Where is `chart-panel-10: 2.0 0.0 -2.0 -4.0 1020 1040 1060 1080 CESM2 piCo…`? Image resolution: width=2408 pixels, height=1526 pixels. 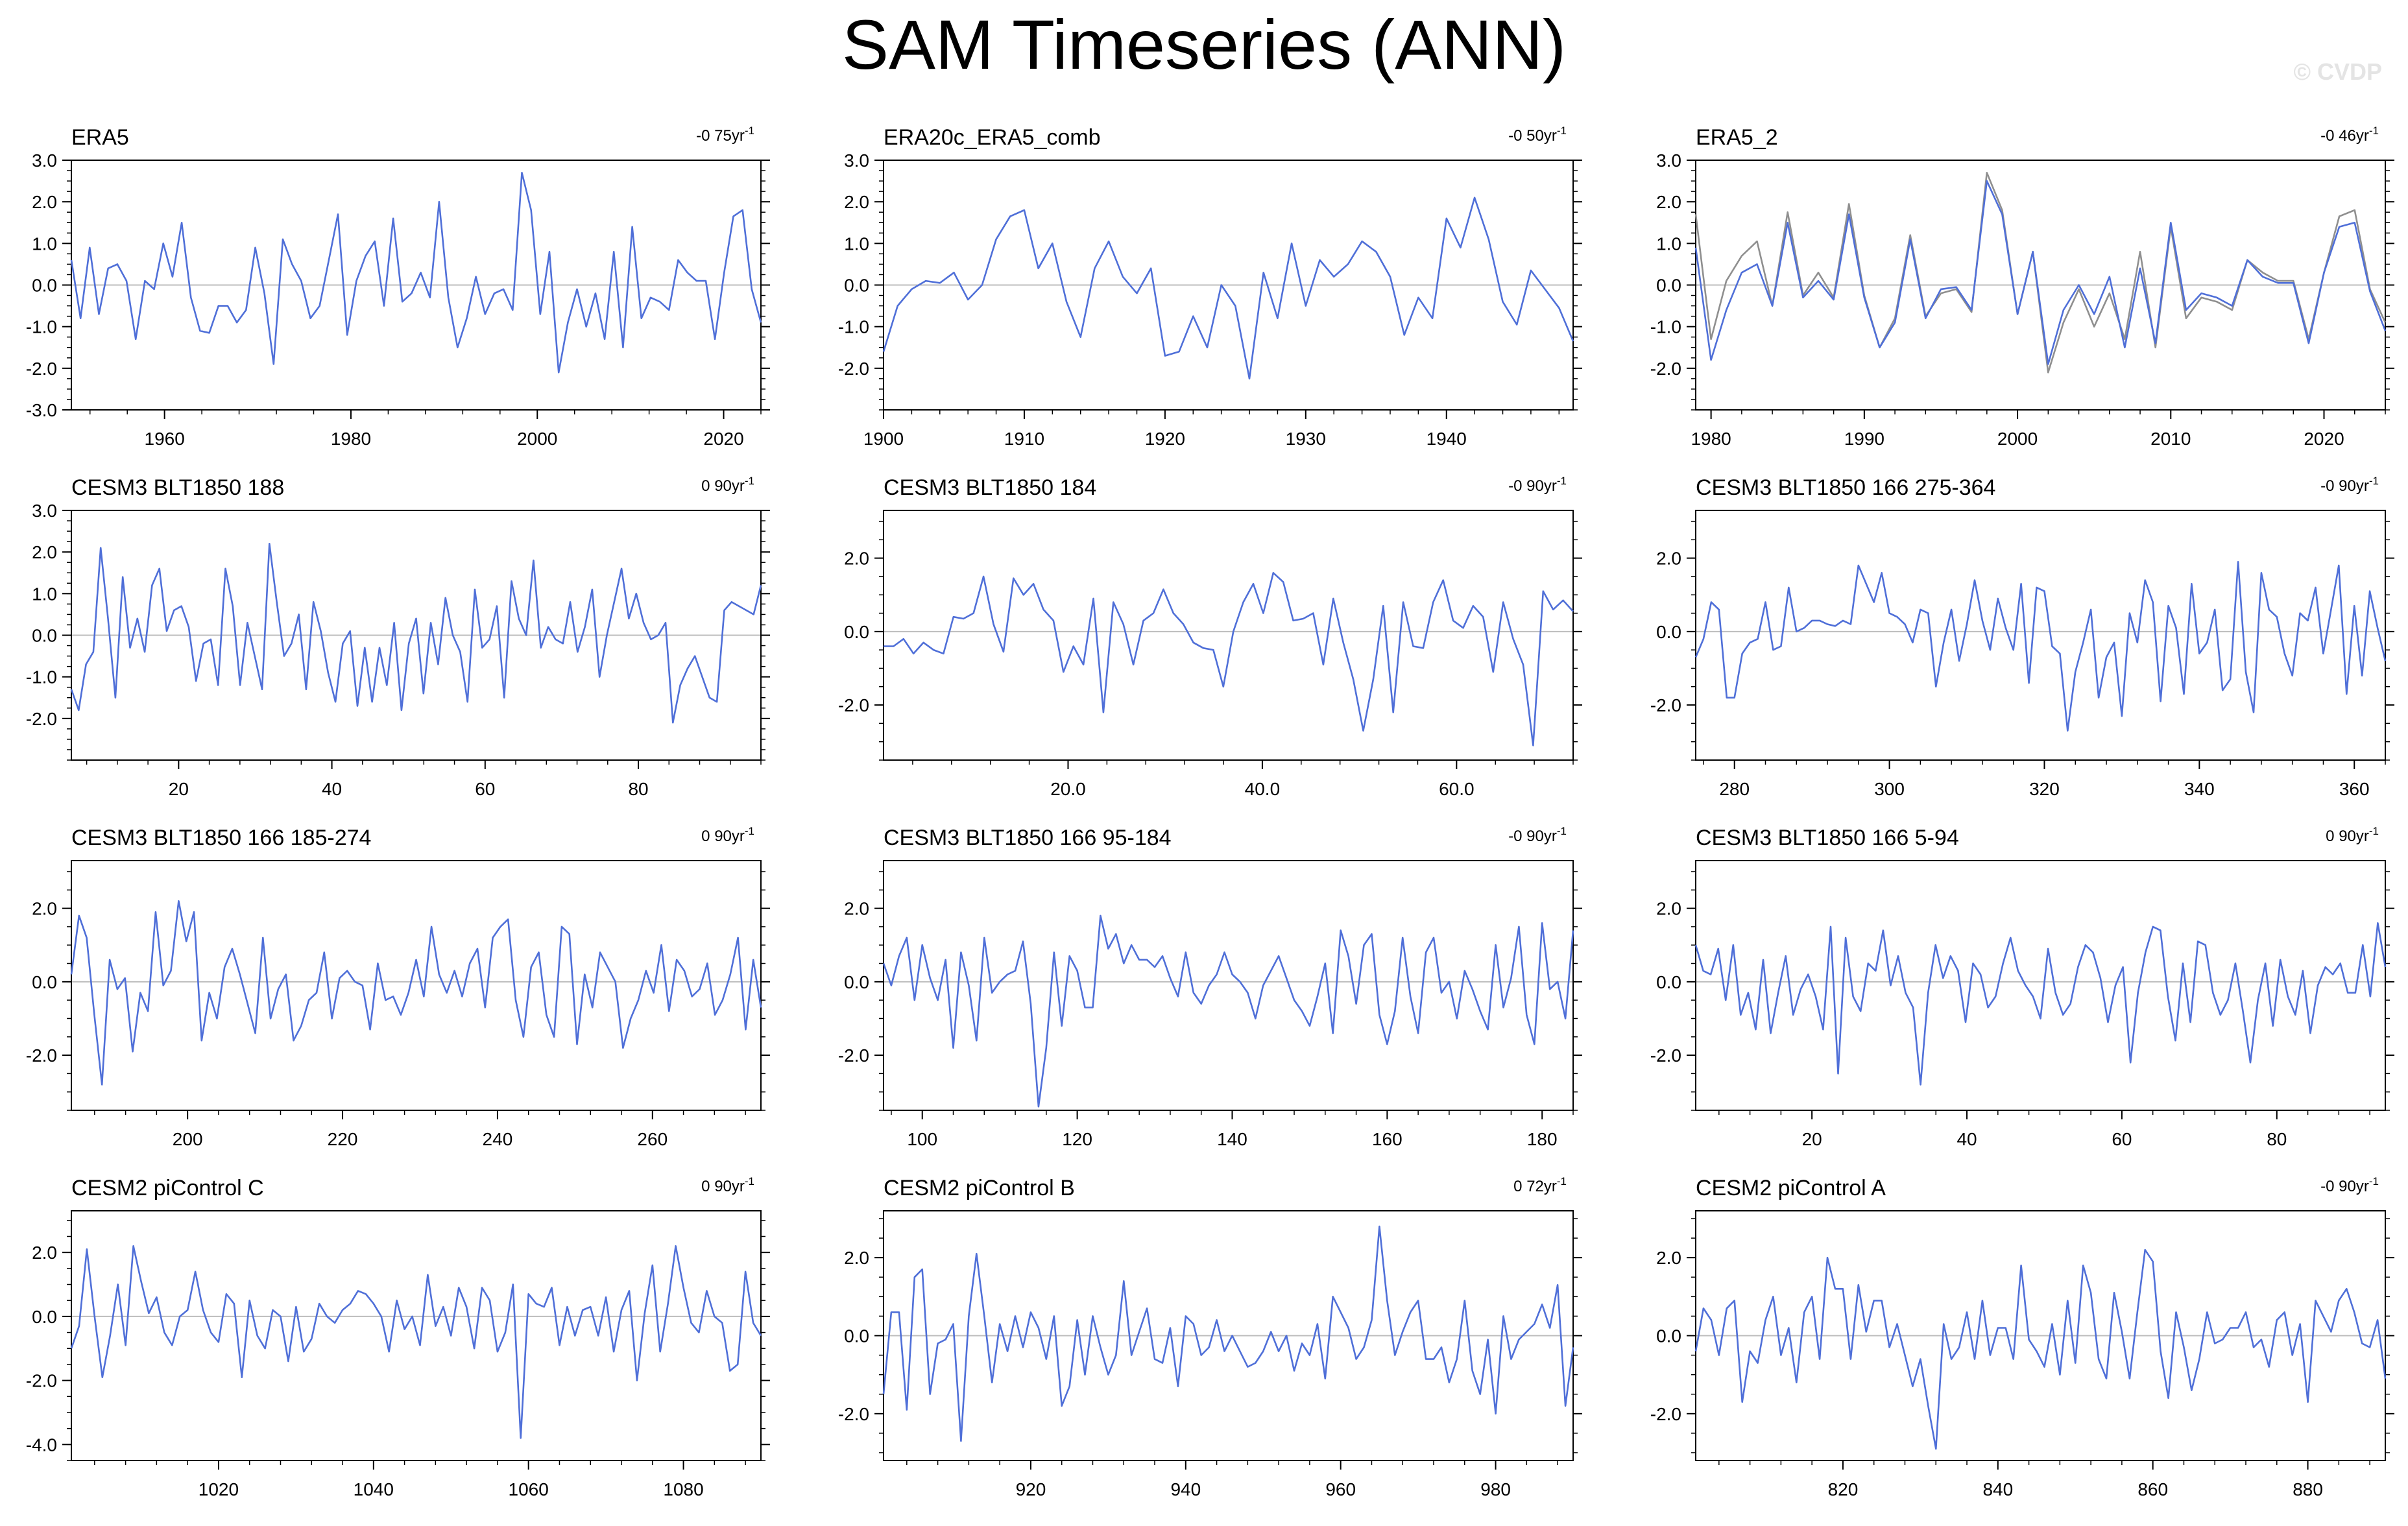
chart-panel-10: 2.0 0.0 -2.0 -4.0 1020 1040 1060 1080 CESM2 piCo… is located at coordinates (398, 1337).